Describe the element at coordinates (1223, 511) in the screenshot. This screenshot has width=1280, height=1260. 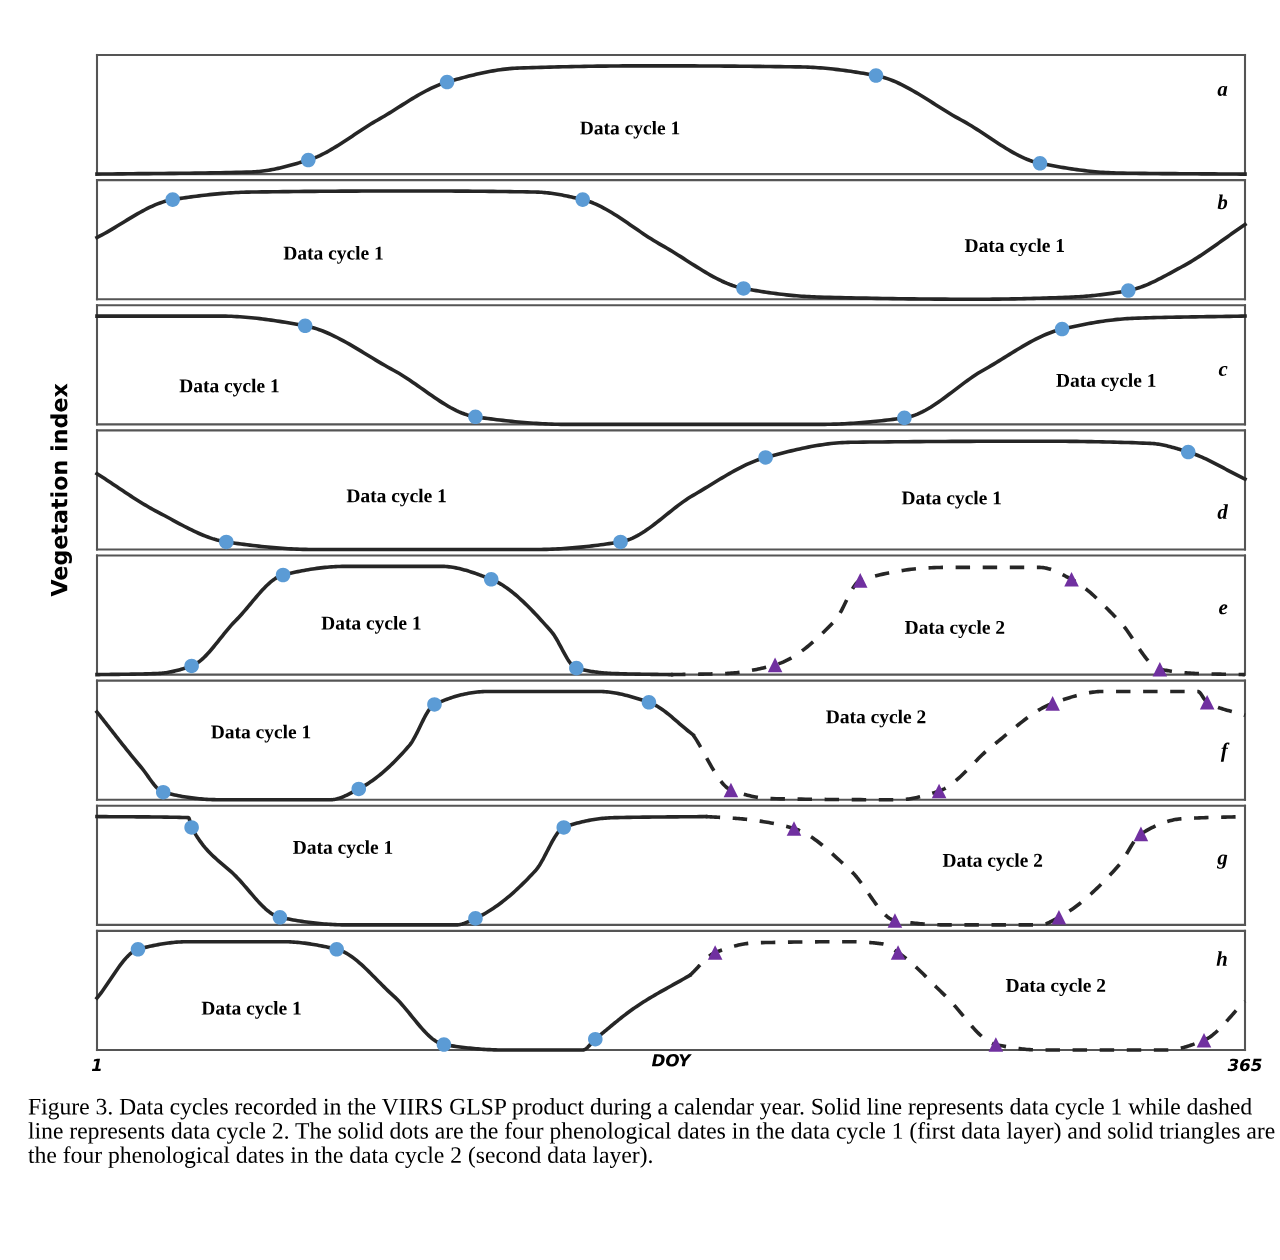
I see `annotation: d` at that location.